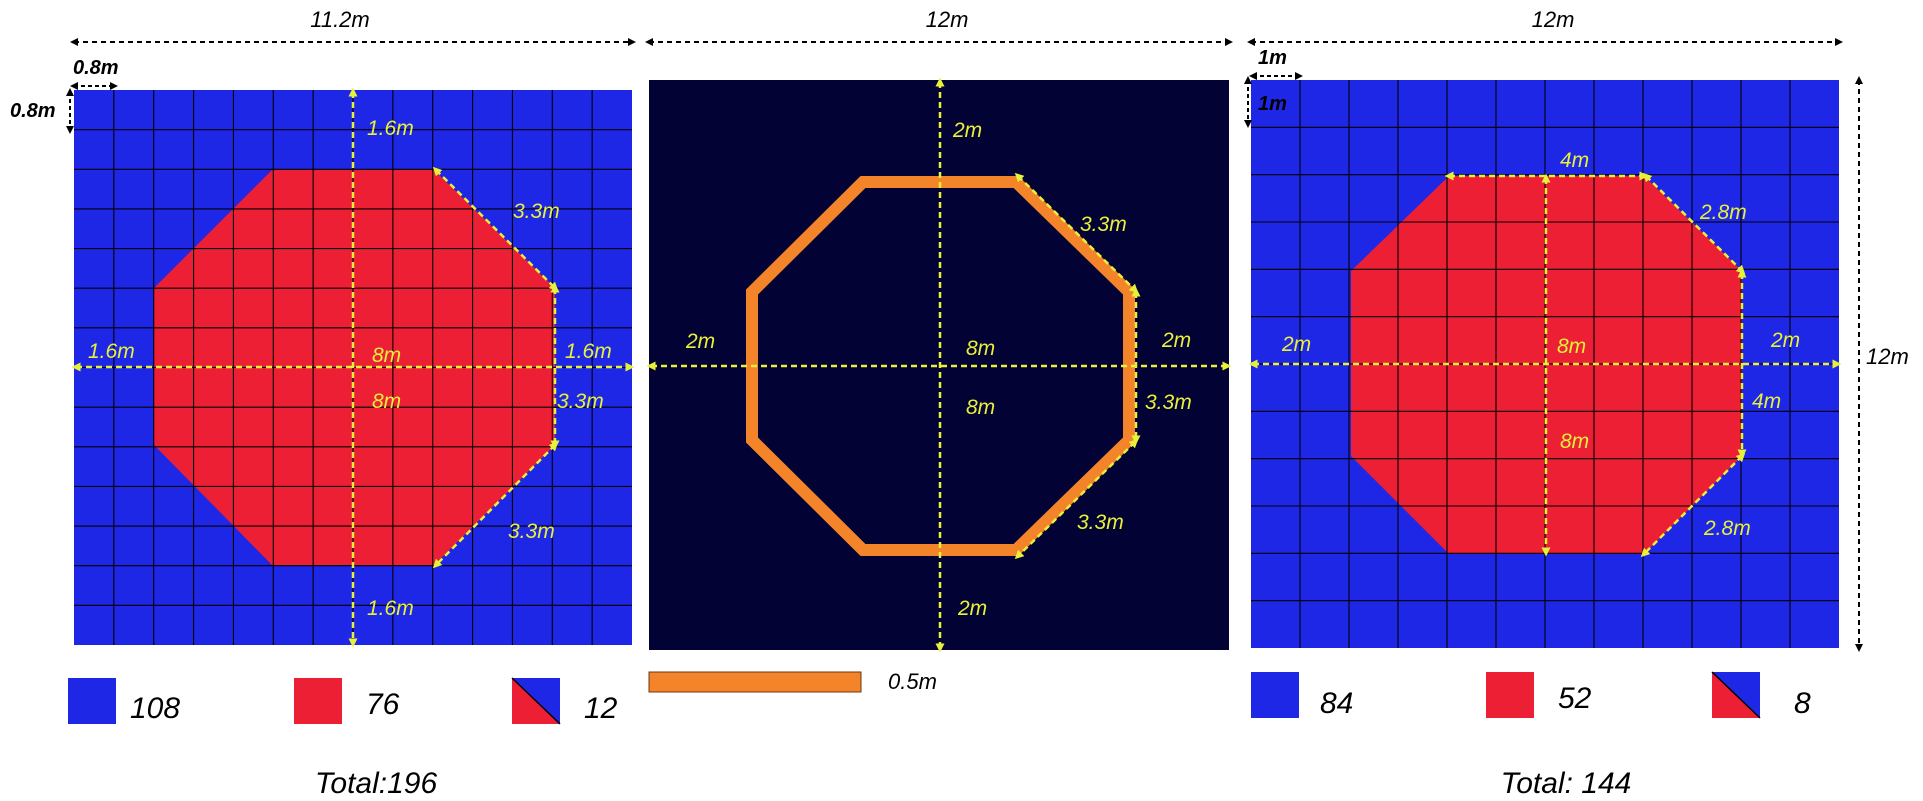 This screenshot has height=801, width=1923. What do you see at coordinates (376, 783) in the screenshot?
I see `panel1-total: Total:196` at bounding box center [376, 783].